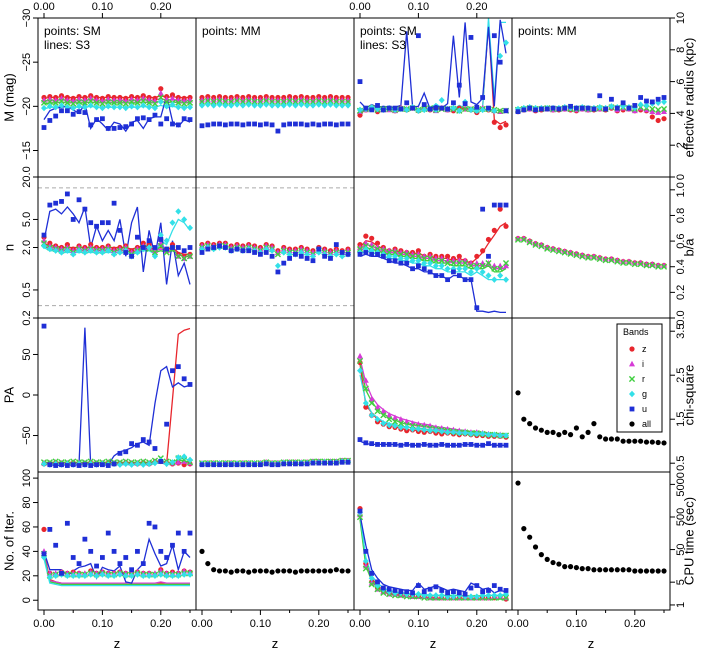 The image size is (708, 654). What do you see at coordinates (476, 7) in the screenshot?
I see `x-tick-label-top: 0.20` at bounding box center [476, 7].